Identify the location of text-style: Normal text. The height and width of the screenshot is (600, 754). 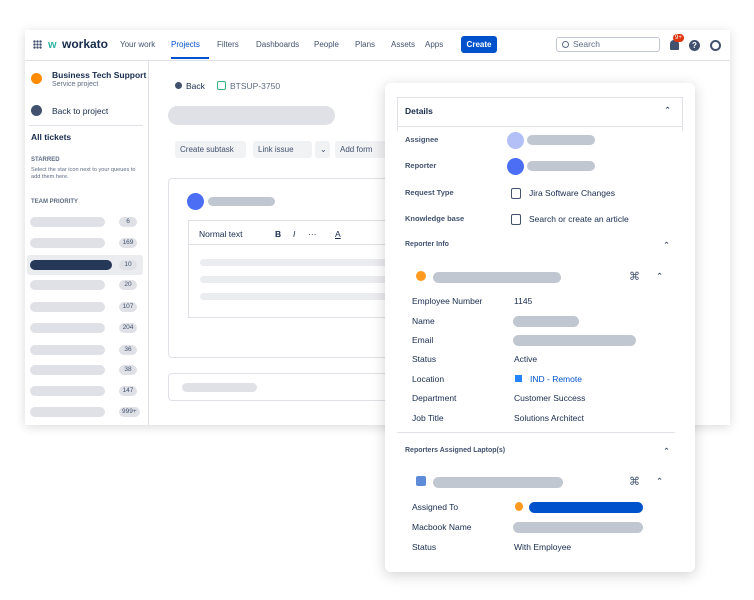
(221, 234).